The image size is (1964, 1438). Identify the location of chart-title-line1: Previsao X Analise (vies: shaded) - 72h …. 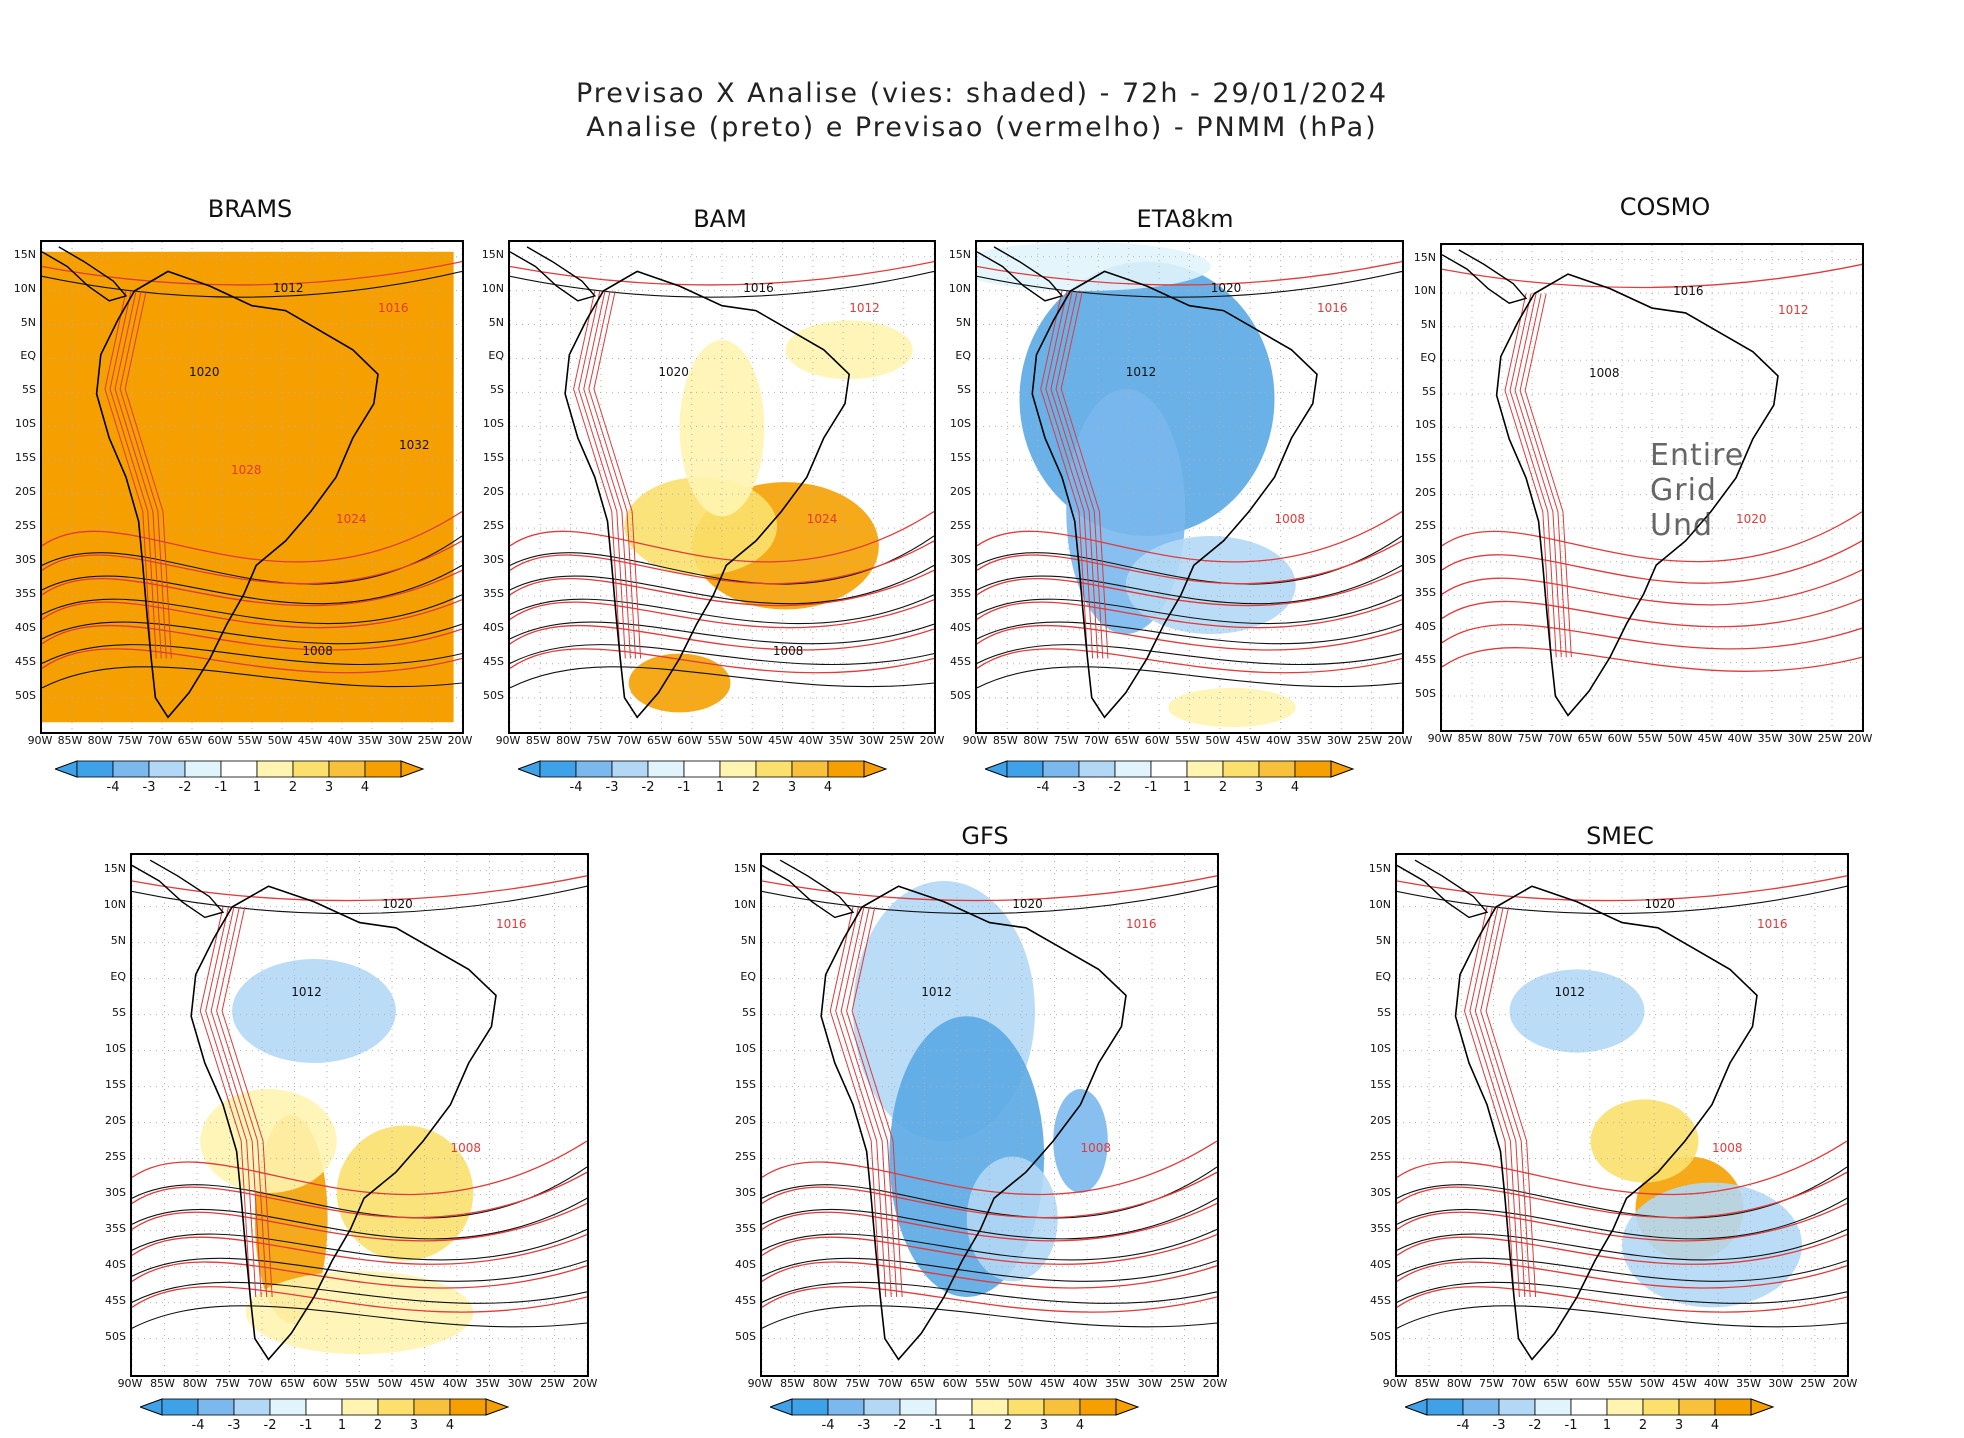
(981, 93).